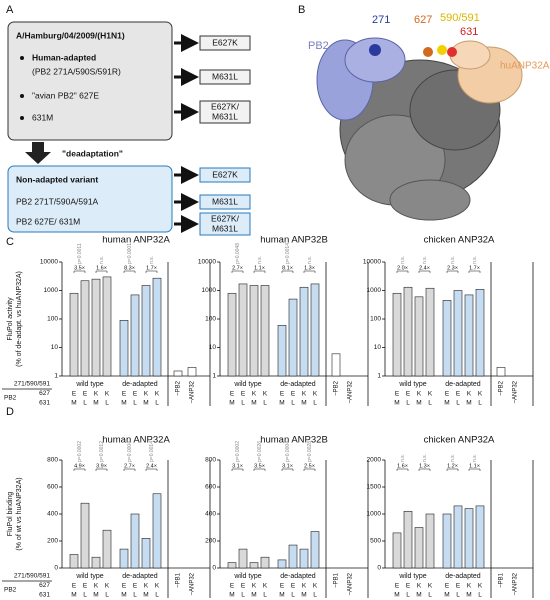 Image resolution: width=550 pixels, height=600 pixels. What do you see at coordinates (140, 384) in the screenshot?
I see `group-label: de-adapted` at bounding box center [140, 384].